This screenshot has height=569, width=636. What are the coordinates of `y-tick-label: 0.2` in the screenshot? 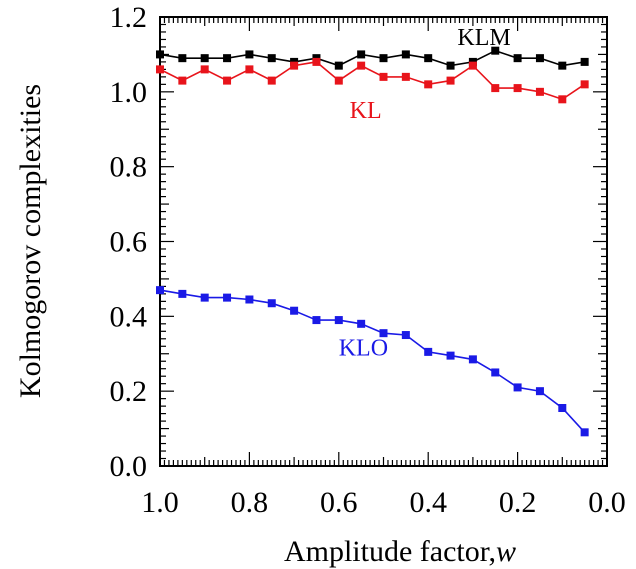 It's located at (129, 391).